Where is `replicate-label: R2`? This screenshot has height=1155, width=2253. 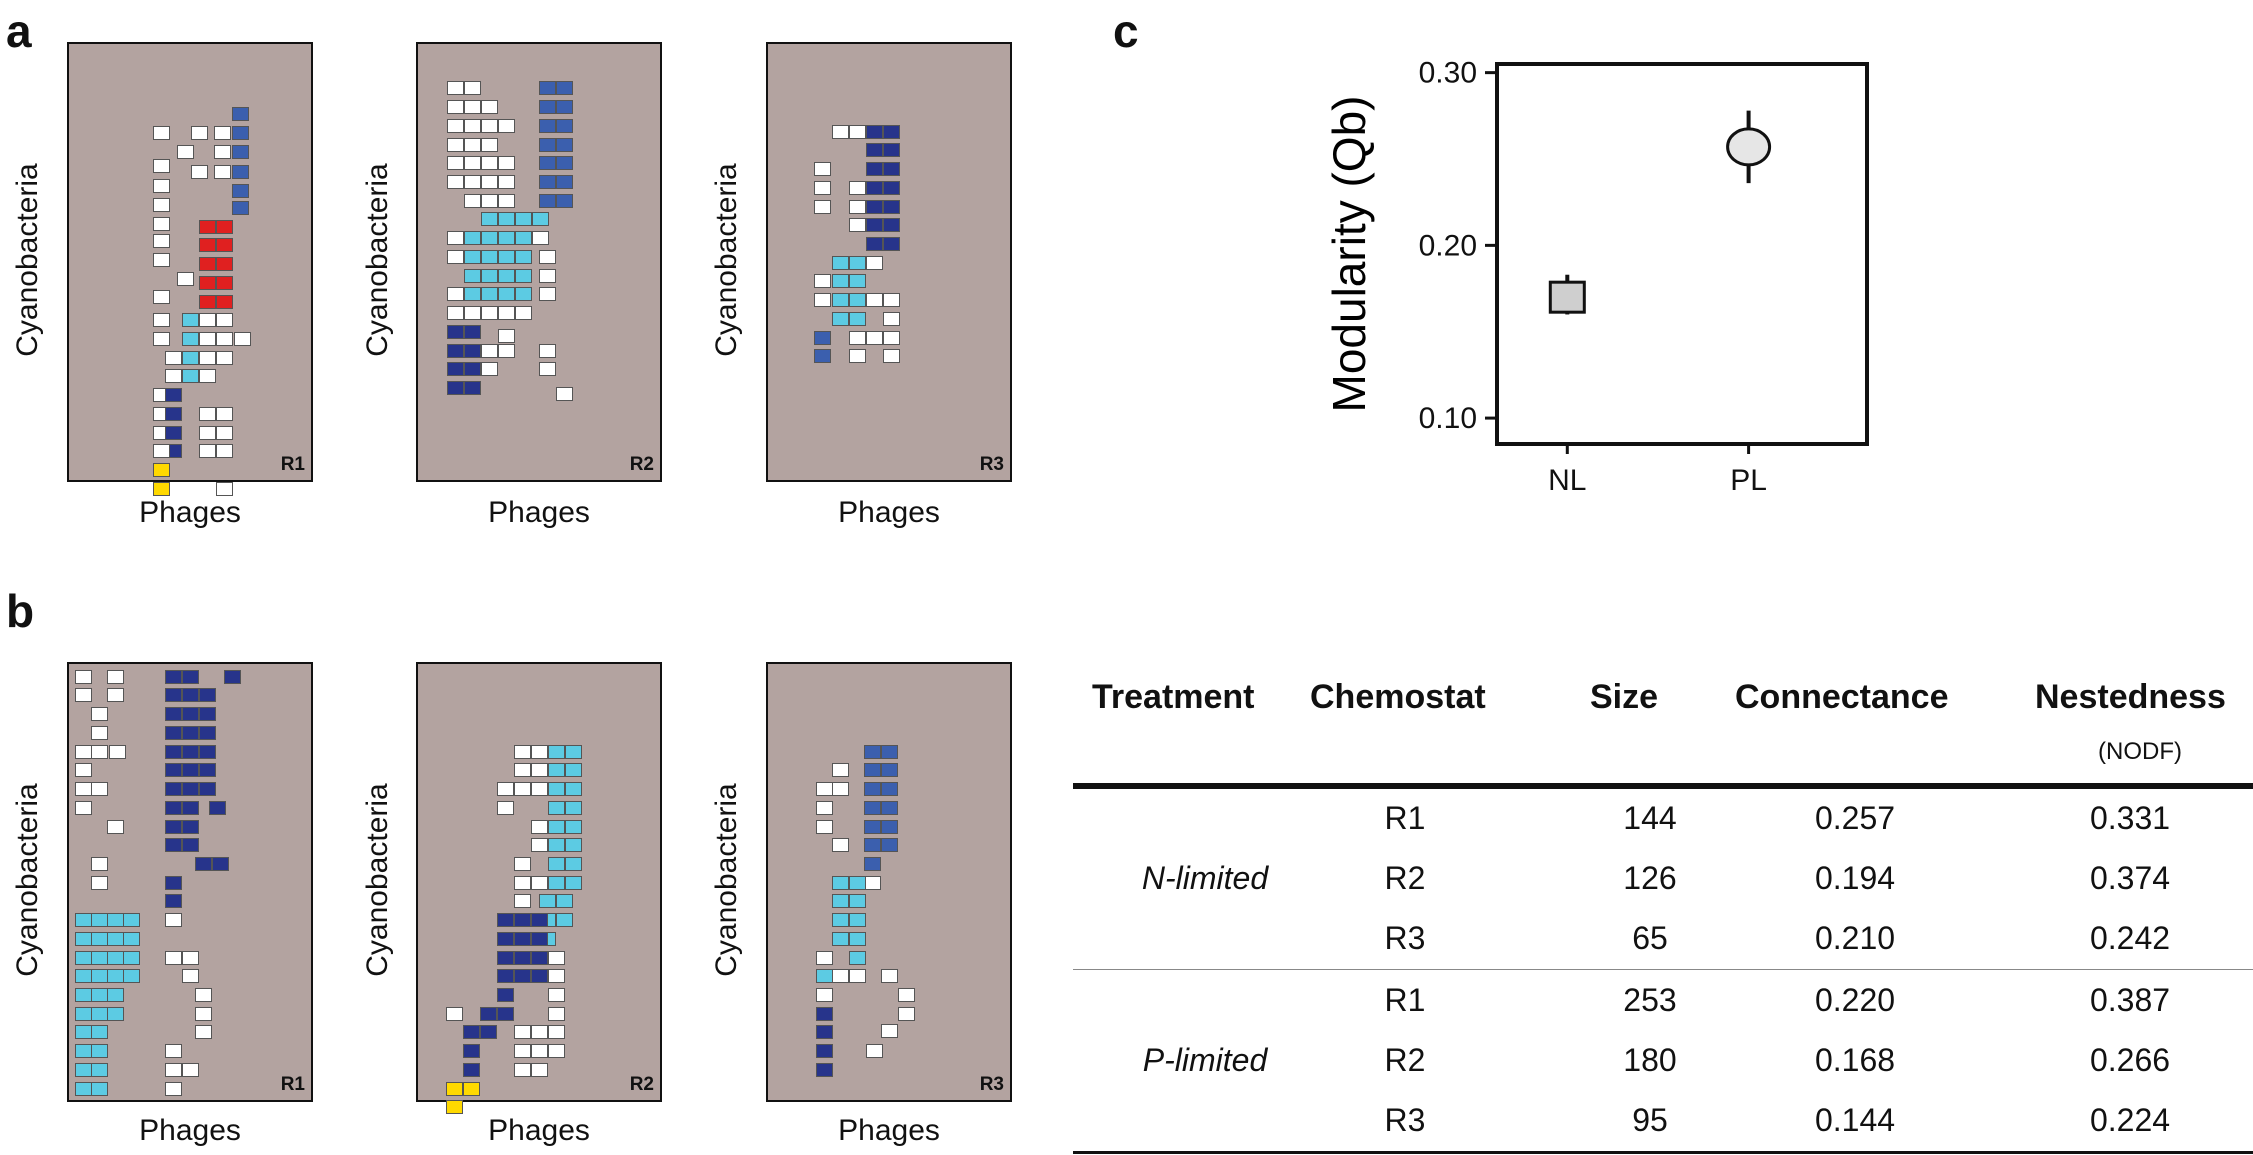
replicate-label: R2 is located at coordinates (641, 1084).